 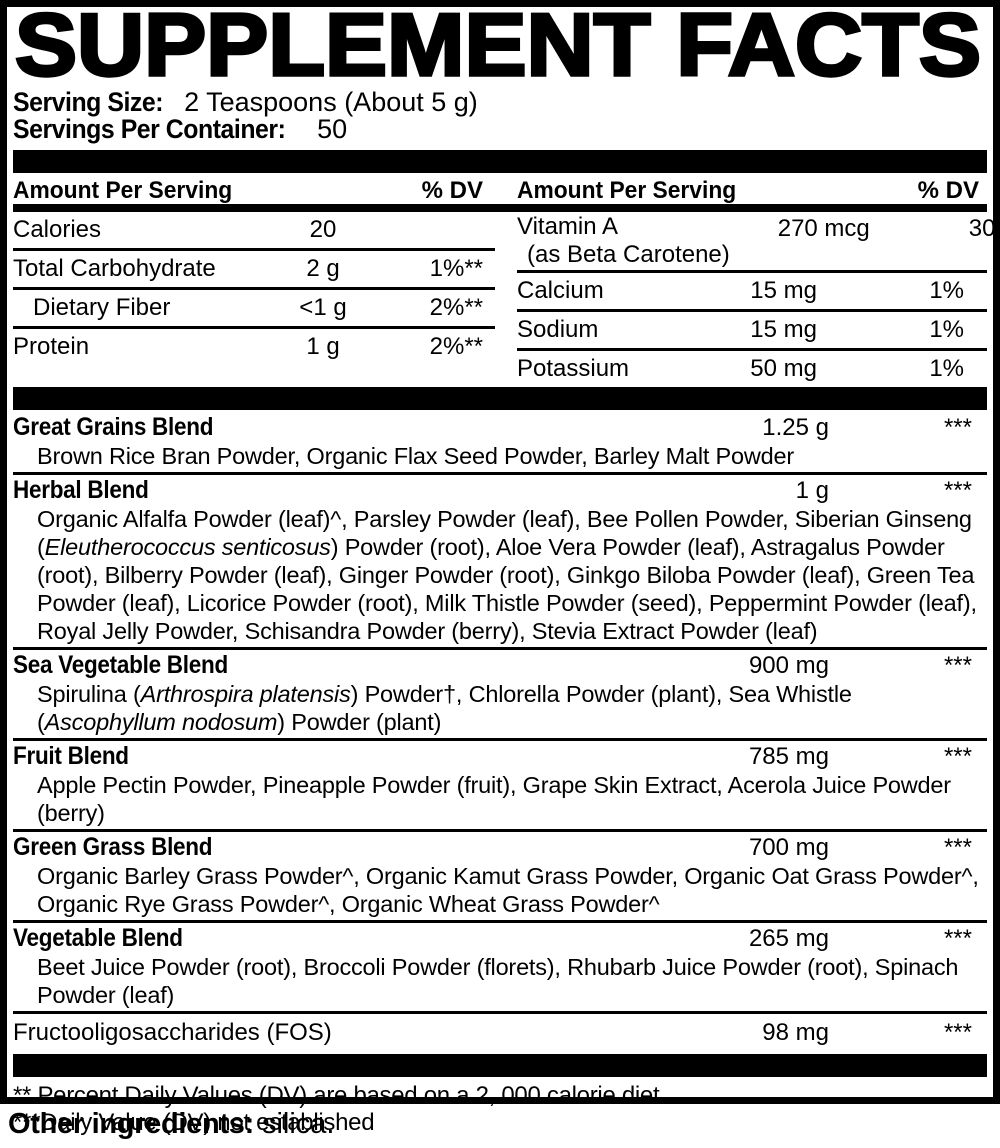 What do you see at coordinates (323, 307) in the screenshot?
I see `nutrient-amount: <1 g` at bounding box center [323, 307].